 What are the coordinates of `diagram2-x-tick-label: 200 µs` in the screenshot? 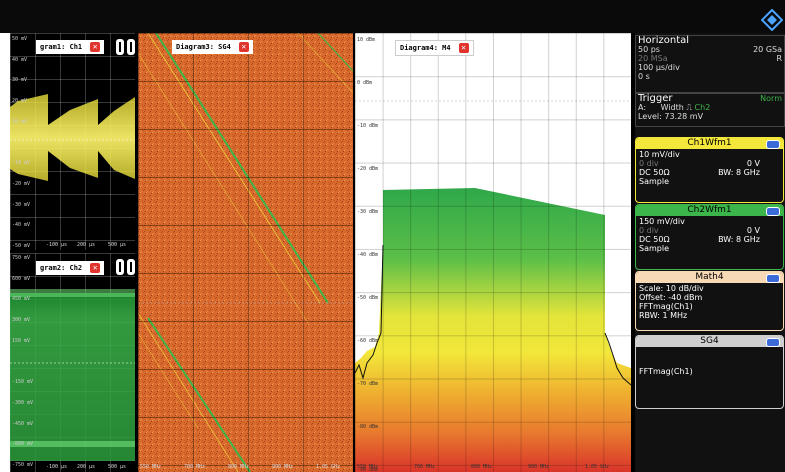 It's located at (86, 467).